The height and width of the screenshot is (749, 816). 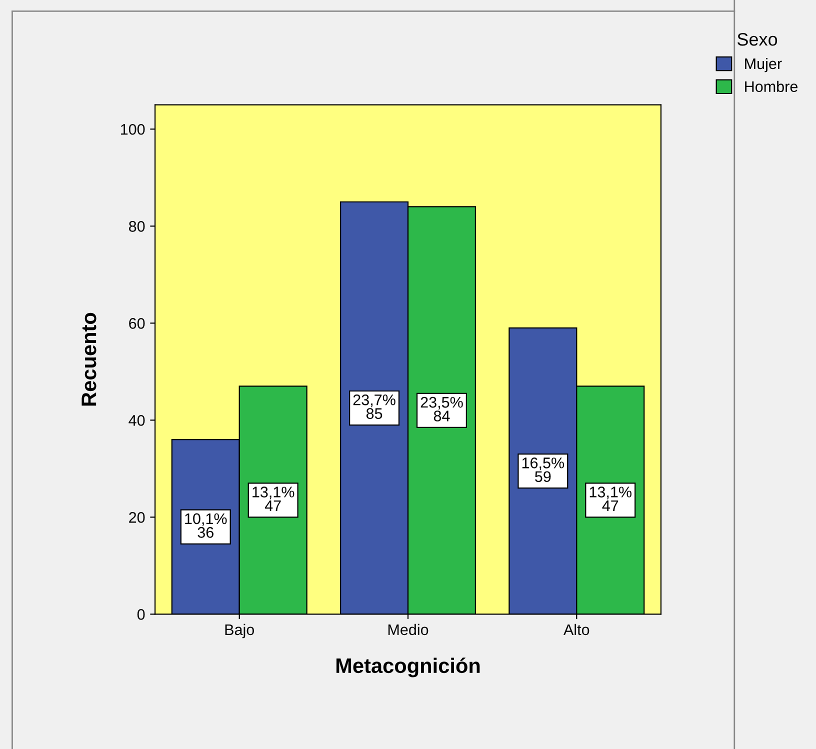 I want to click on y-axis-title: Recuento, so click(x=89, y=359).